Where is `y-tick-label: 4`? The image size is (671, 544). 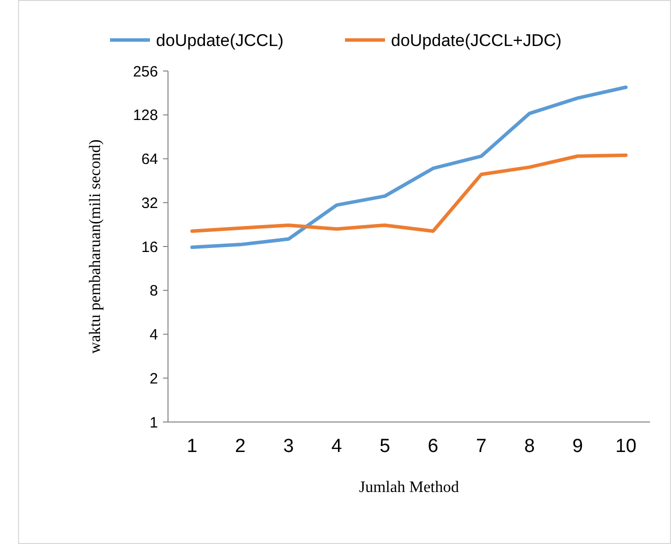 y-tick-label: 4 is located at coordinates (154, 335).